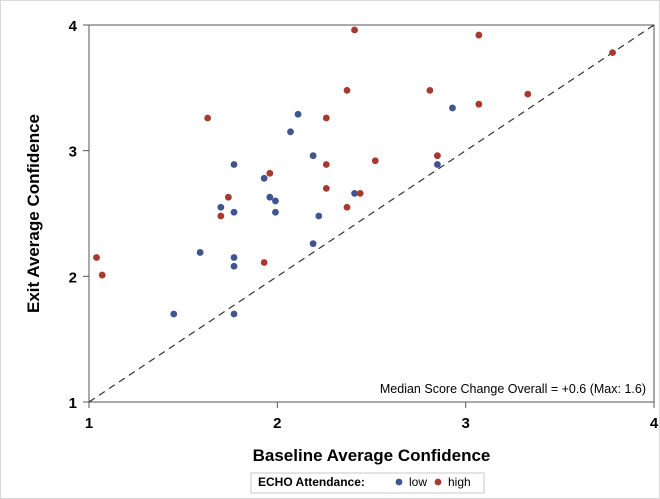 This screenshot has width=660, height=499. I want to click on y-tick-label: 2, so click(73, 277).